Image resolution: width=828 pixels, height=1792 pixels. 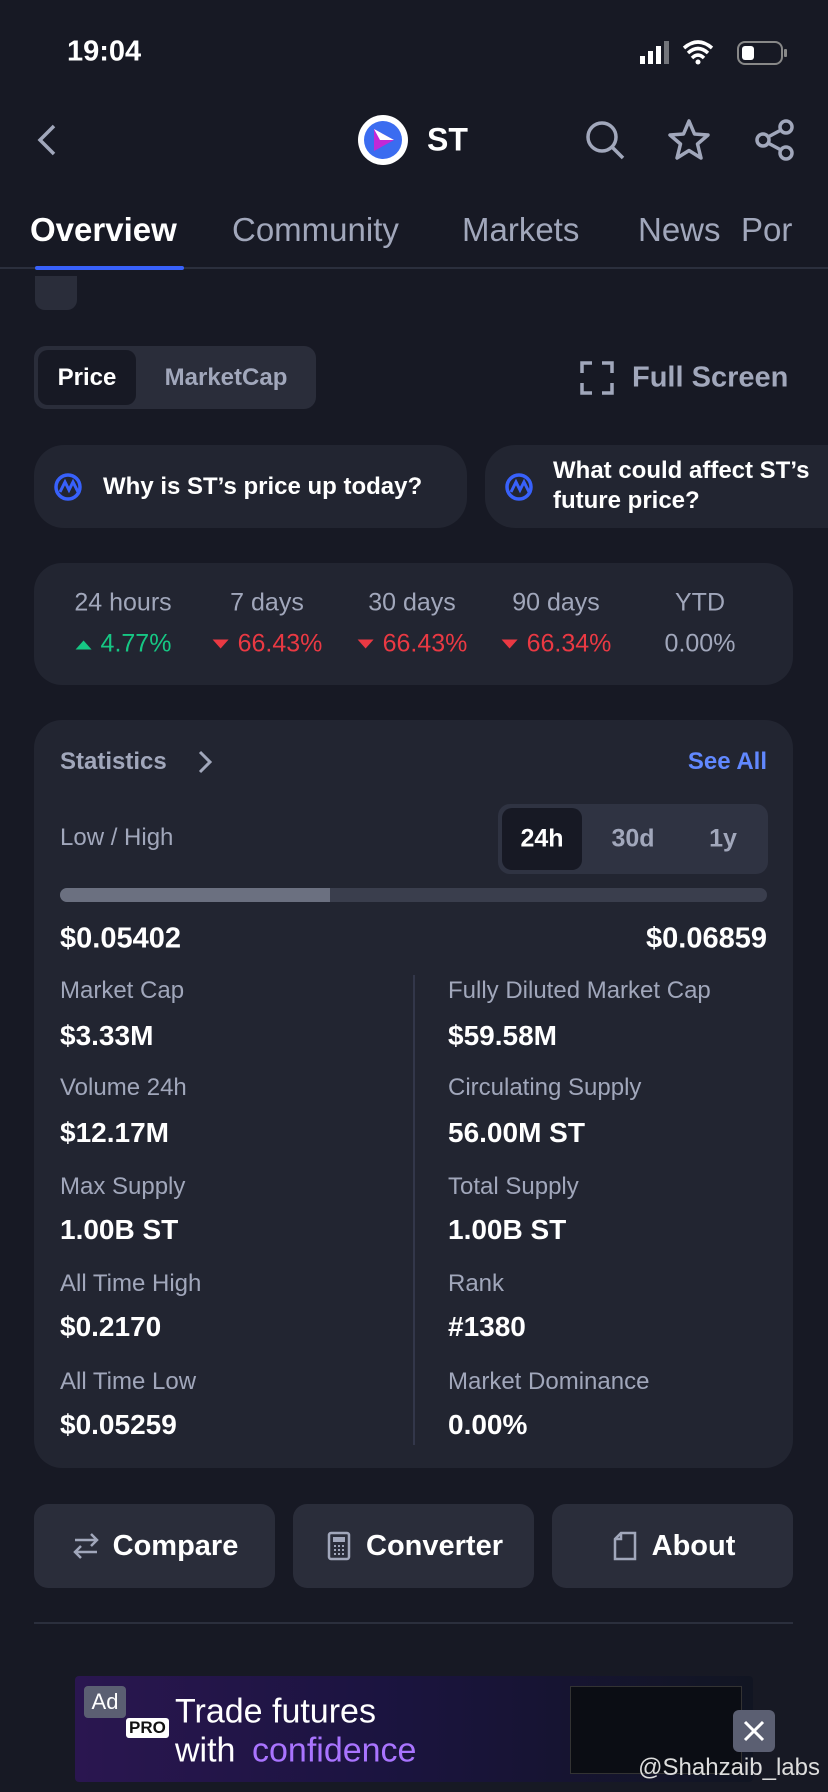 What do you see at coordinates (679, 229) in the screenshot?
I see `tab: News` at bounding box center [679, 229].